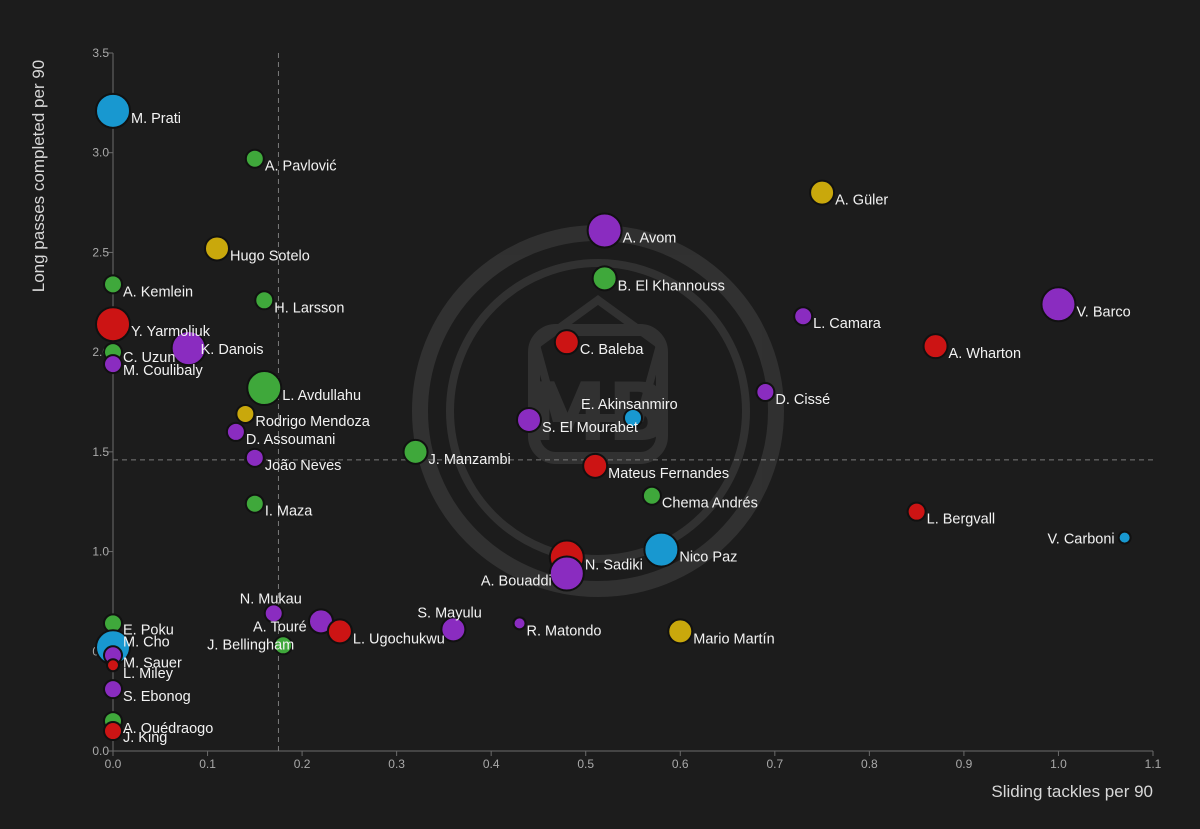 The width and height of the screenshot is (1200, 829). I want to click on point-label: C. Baleba, so click(612, 350).